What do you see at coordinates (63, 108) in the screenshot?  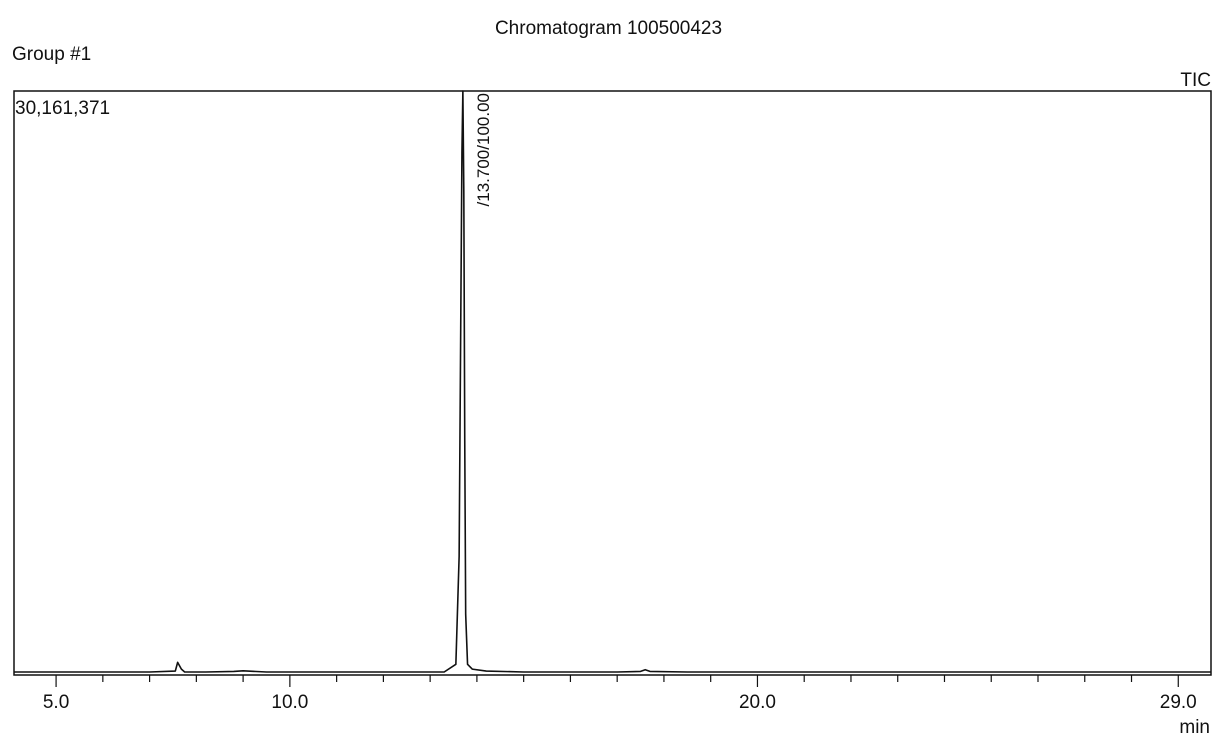 I see `y-max-label: 30,161,371` at bounding box center [63, 108].